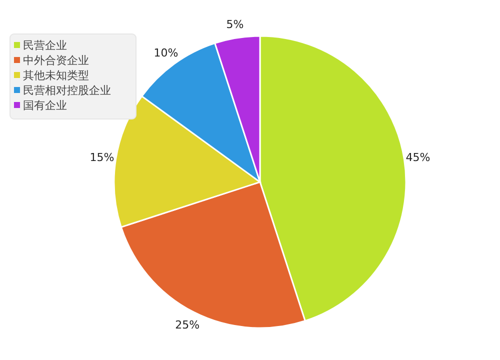 The width and height of the screenshot is (500, 360). Describe the element at coordinates (187, 325) in the screenshot. I see `data-label: 25%` at that location.